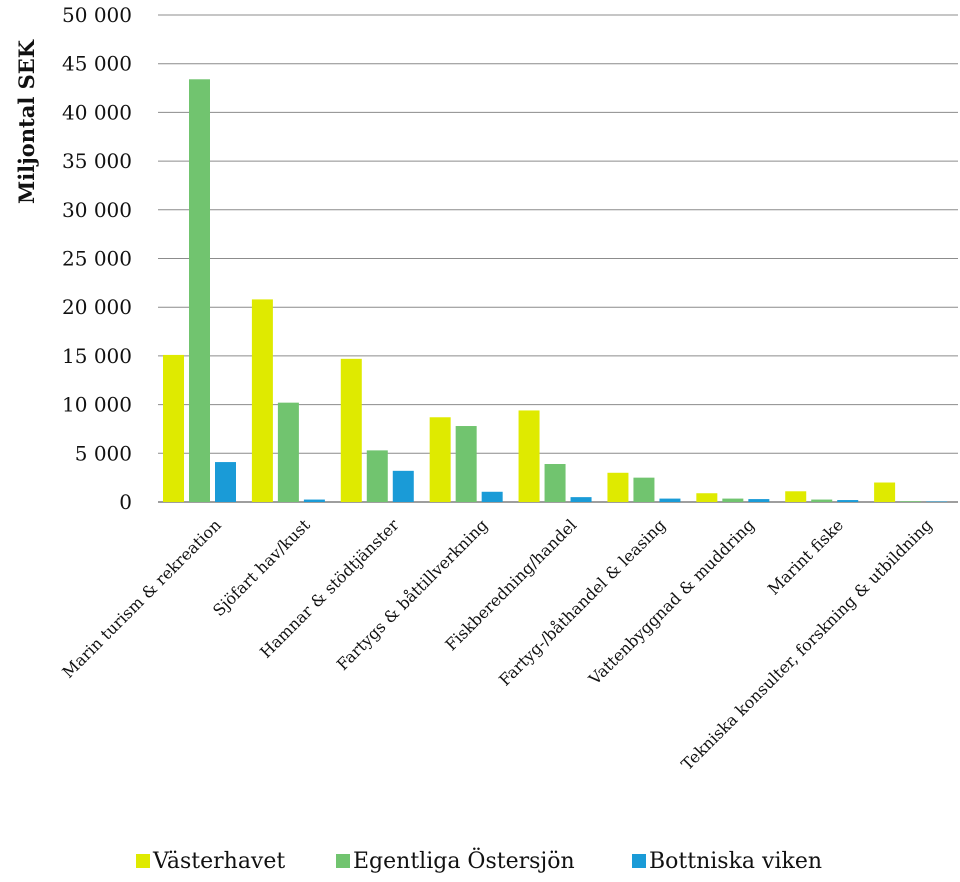  Describe the element at coordinates (103, 453) in the screenshot. I see `y-tick-label: 5 000` at that location.